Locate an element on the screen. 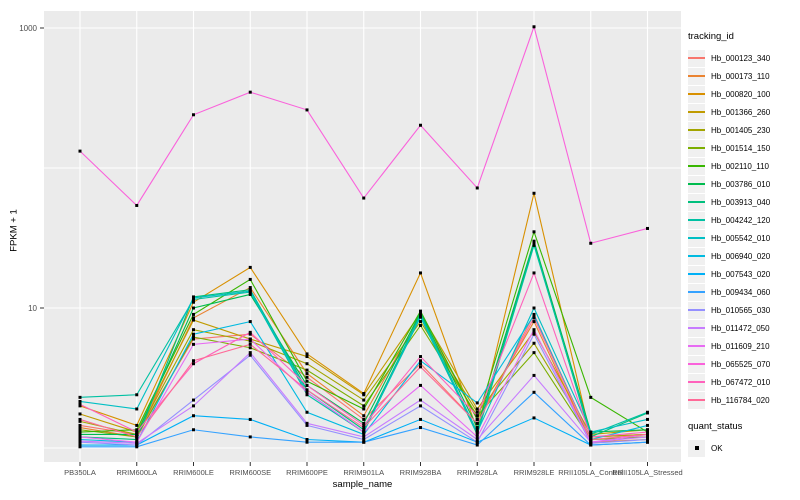 Image resolution: width=800 pixels, height=500 pixels. legend-item-Hb_000123_340: Hb_000123_340 is located at coordinates (729, 58).